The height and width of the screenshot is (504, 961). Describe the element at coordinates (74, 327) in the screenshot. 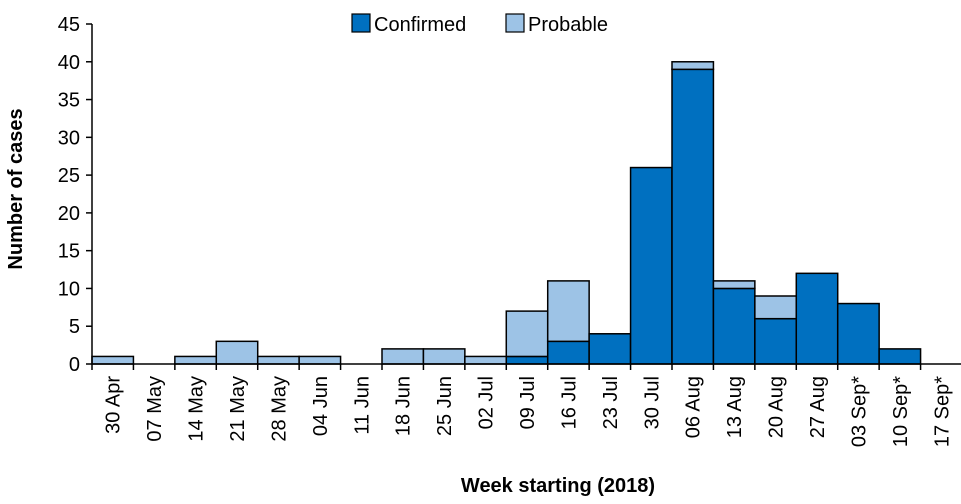

I see `y-tick-label: 5` at that location.